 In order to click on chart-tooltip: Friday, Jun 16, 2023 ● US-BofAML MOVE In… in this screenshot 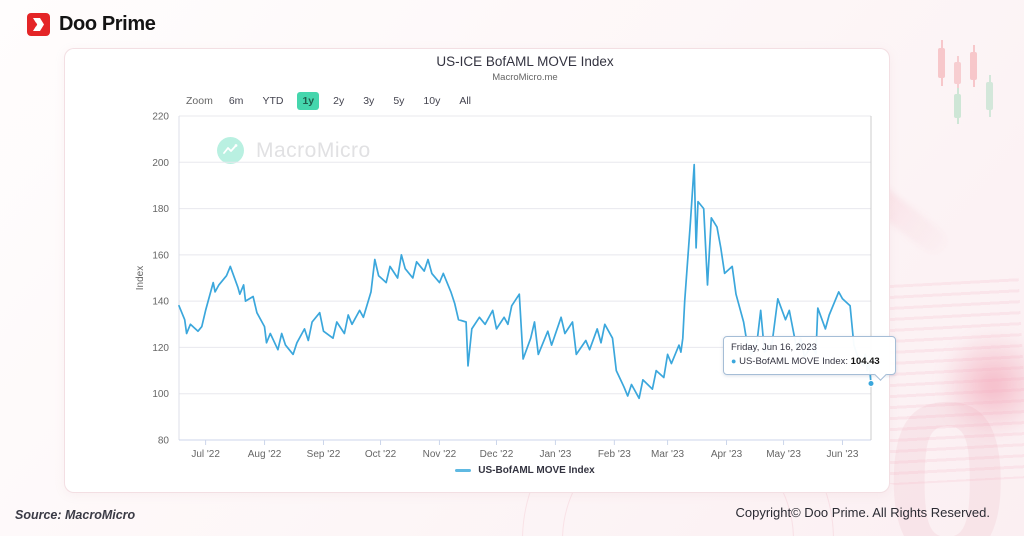, I will do `click(809, 358)`.